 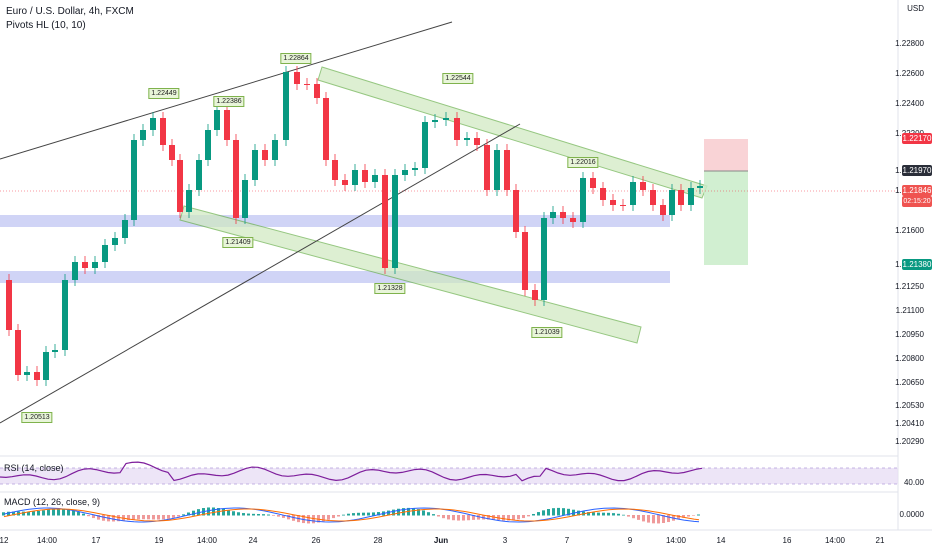 What do you see at coordinates (52, 502) in the screenshot?
I see `macd-title: MACD (12, 26, close, 9)` at bounding box center [52, 502].